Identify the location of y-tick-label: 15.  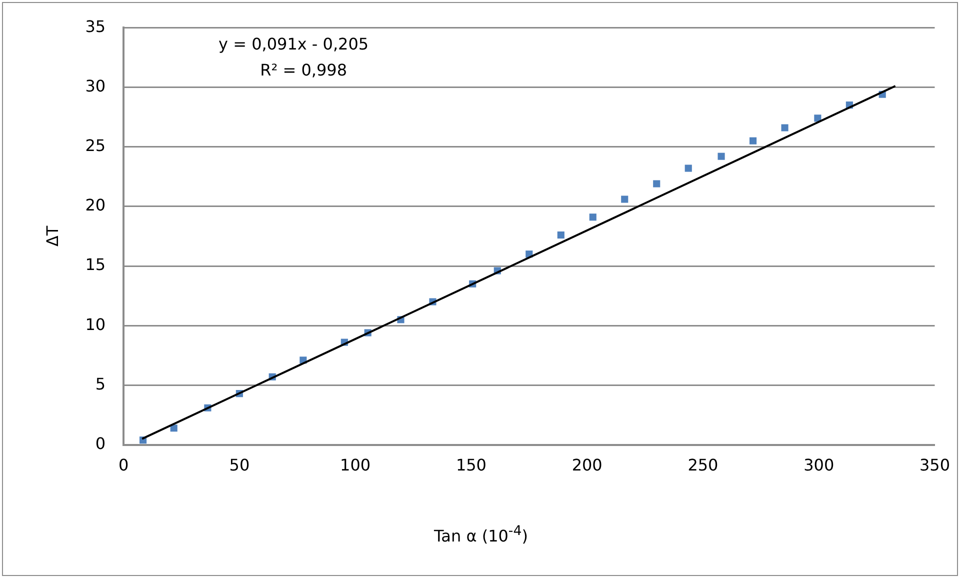
(95, 264).